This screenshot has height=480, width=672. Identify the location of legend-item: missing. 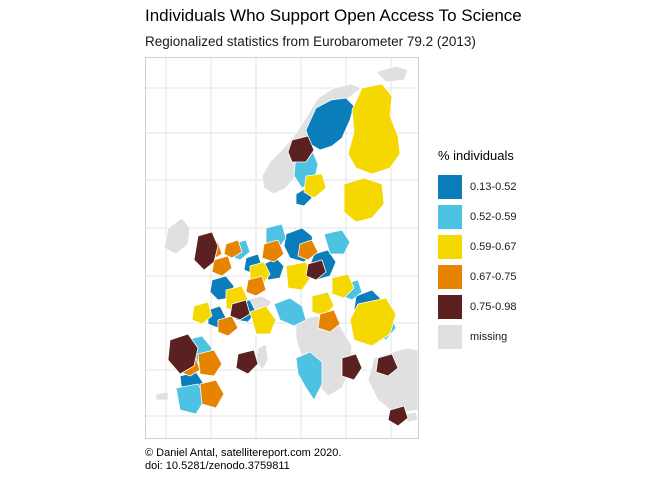
(498, 337).